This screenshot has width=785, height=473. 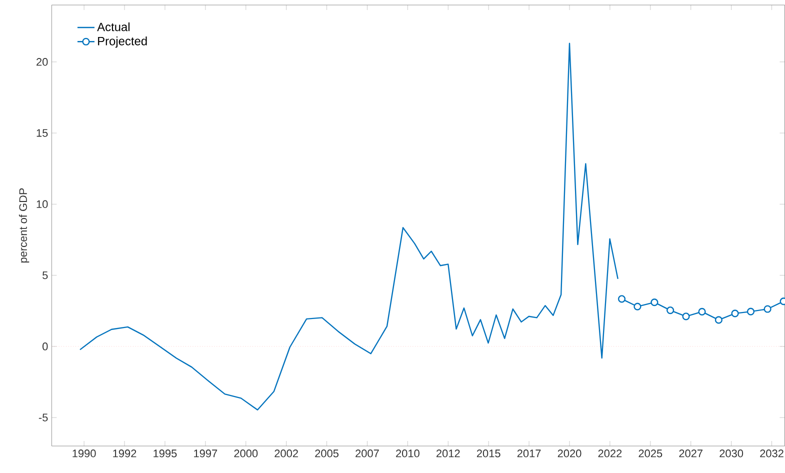 I want to click on y-tick-label: 10, so click(x=42, y=204).